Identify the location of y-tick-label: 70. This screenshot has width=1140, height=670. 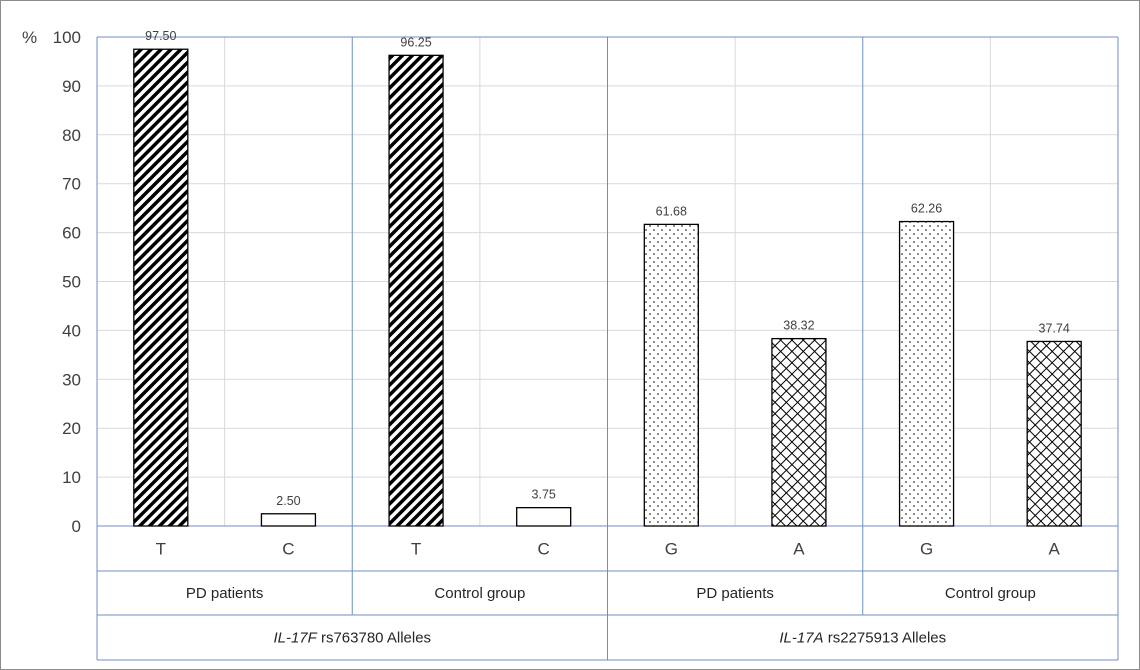
(71, 184).